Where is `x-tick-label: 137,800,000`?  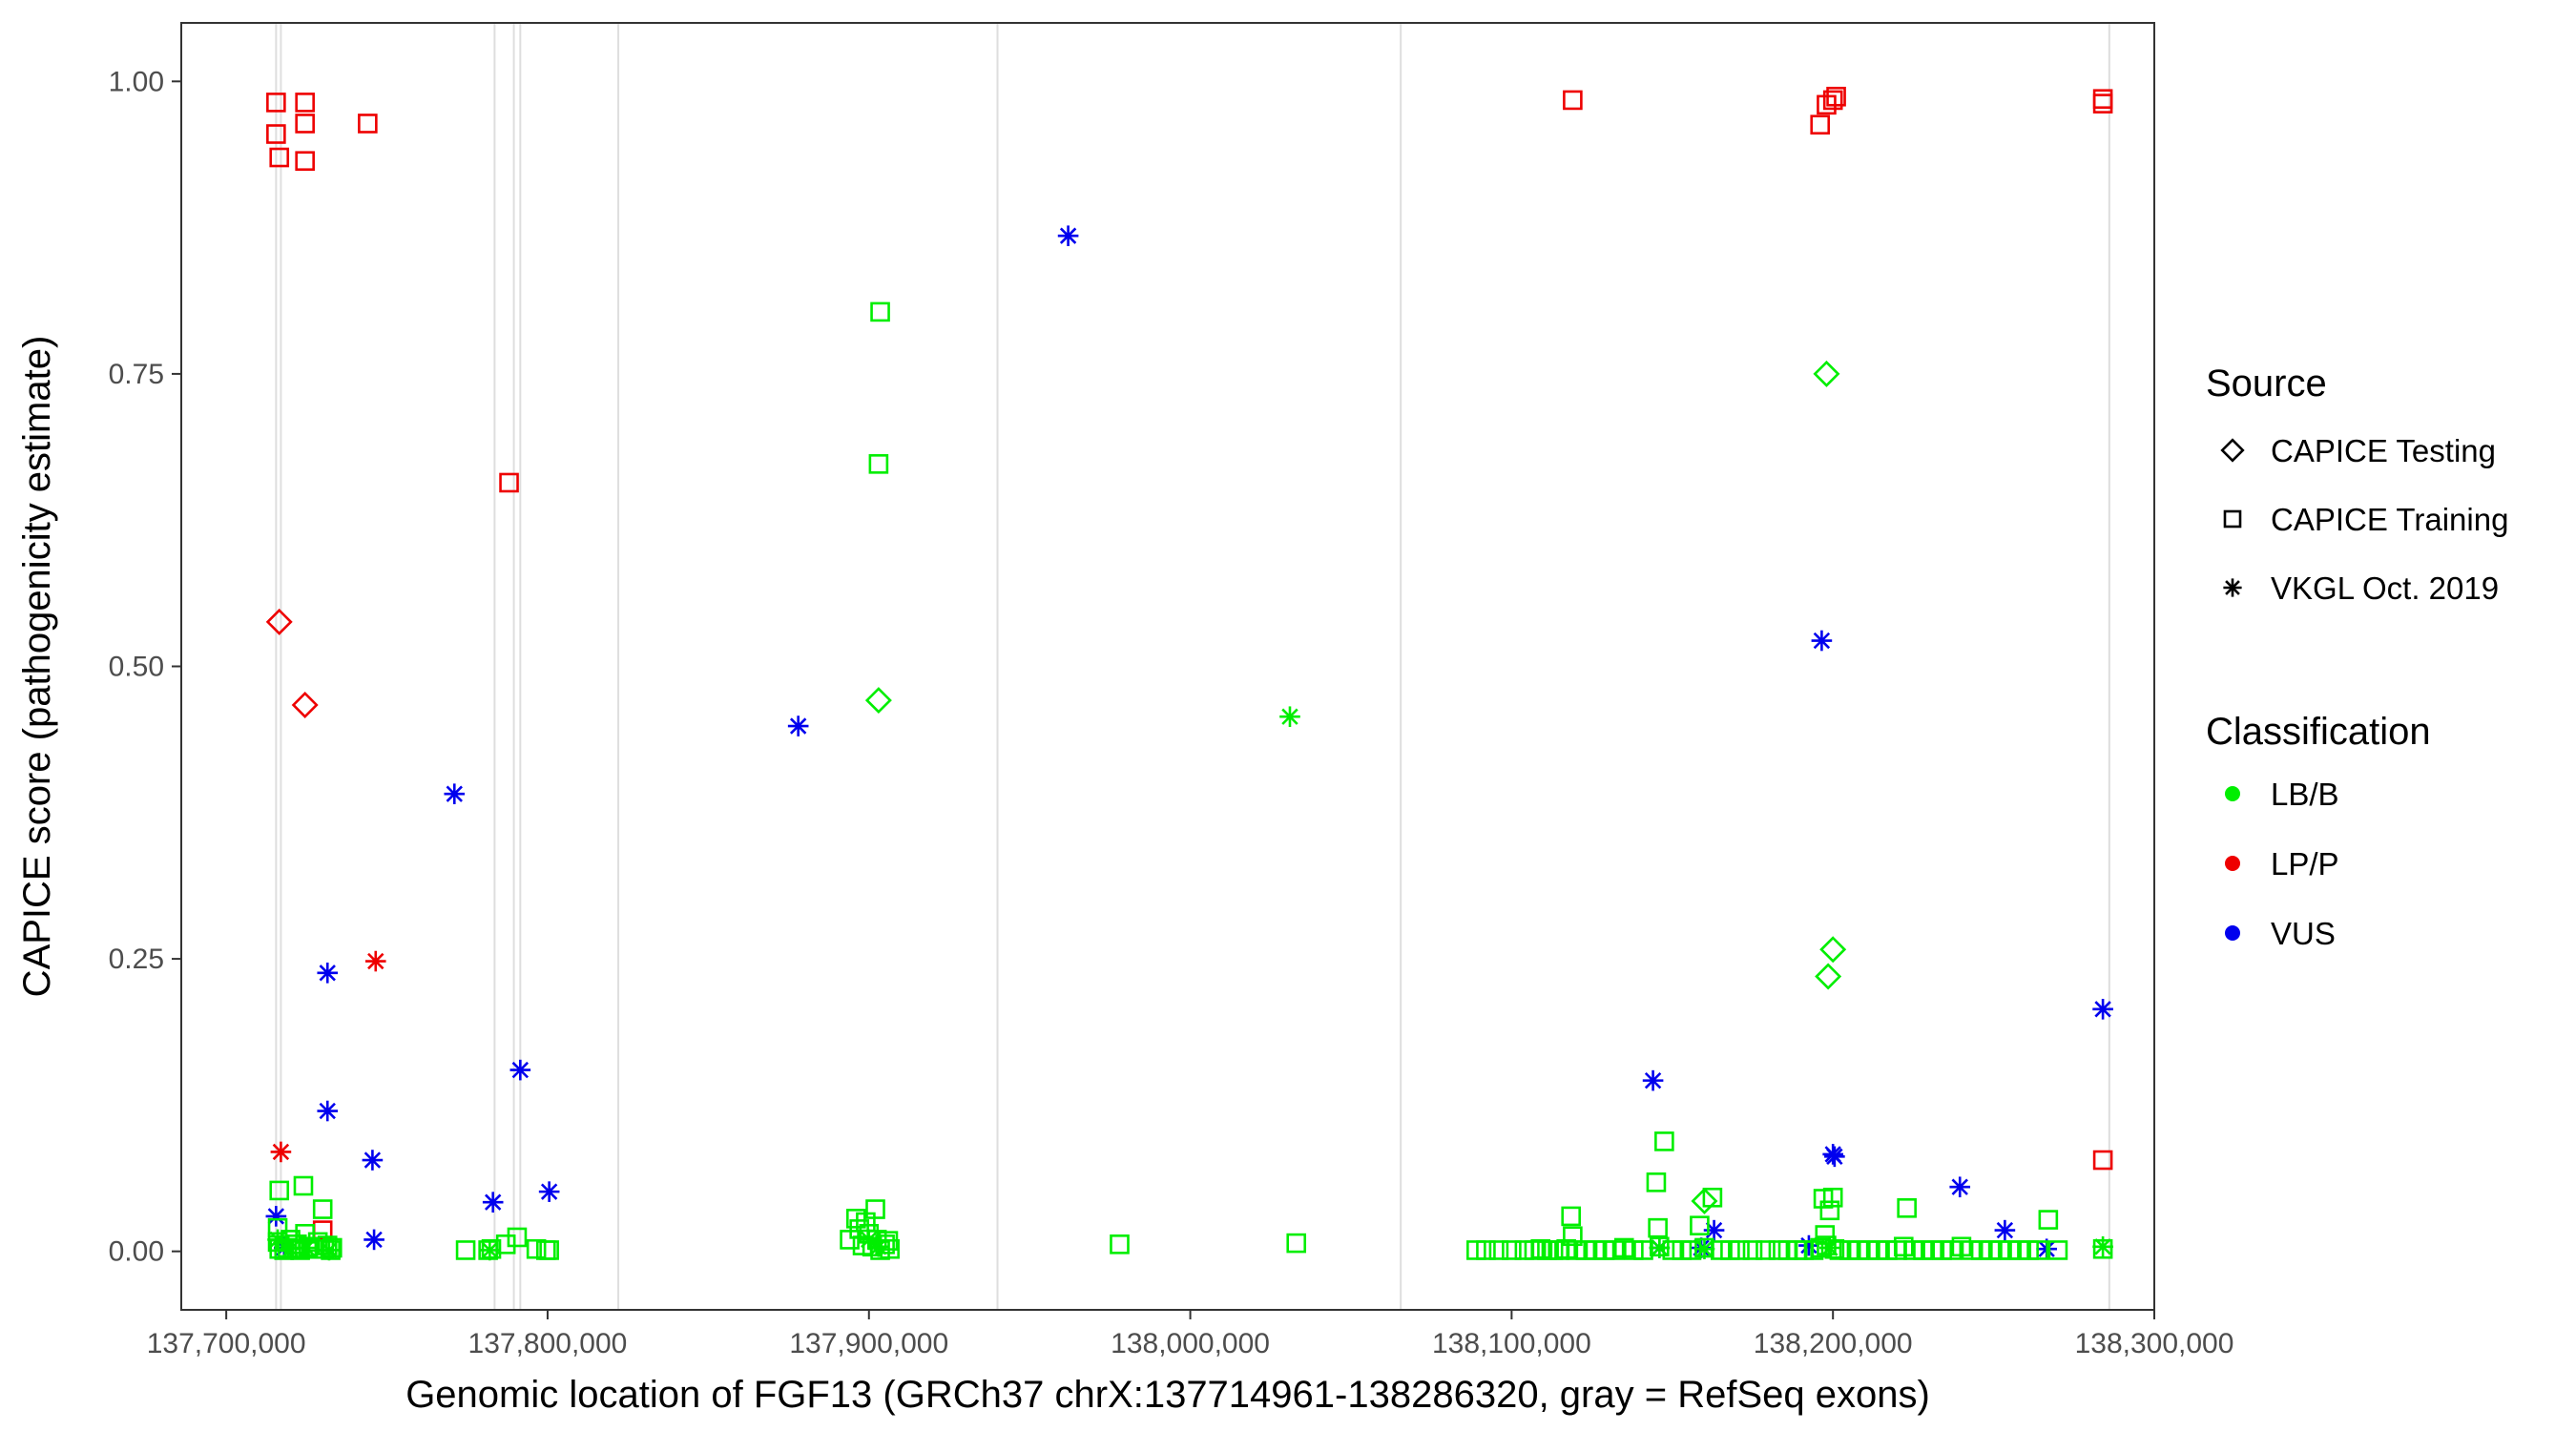
x-tick-label: 137,800,000 is located at coordinates (548, 1343).